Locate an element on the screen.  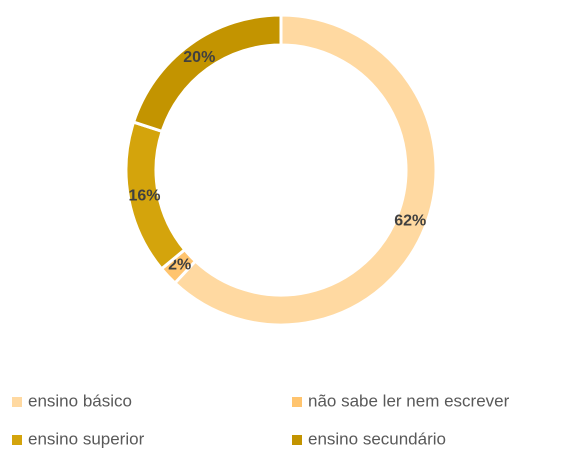
data-label: 20% is located at coordinates (199, 57).